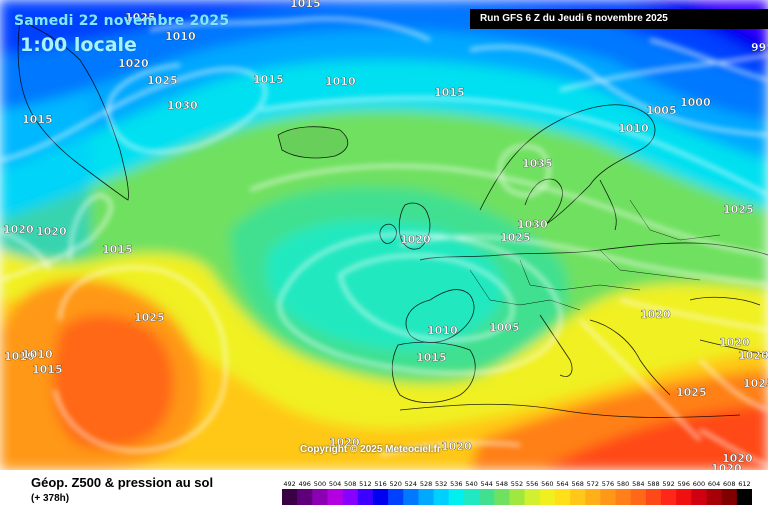 The width and height of the screenshot is (768, 512). I want to click on isobar-label: 1035, so click(537, 163).